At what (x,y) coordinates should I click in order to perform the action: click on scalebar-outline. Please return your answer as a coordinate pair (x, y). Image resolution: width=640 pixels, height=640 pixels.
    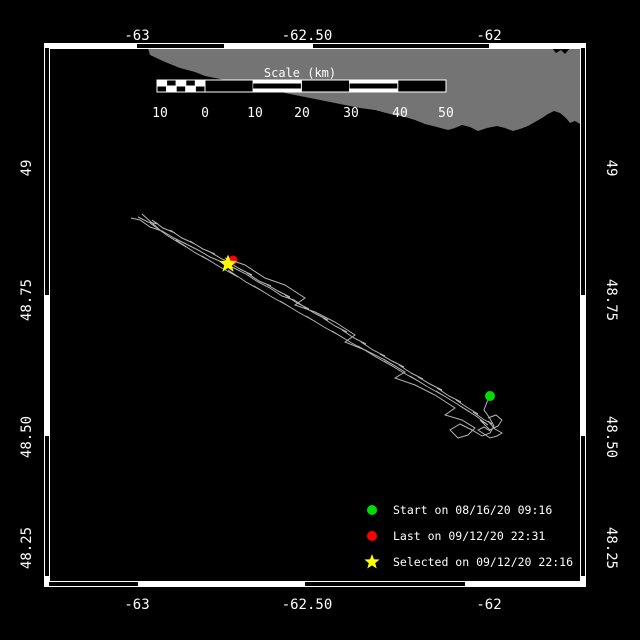
    Looking at the image, I should click on (301, 86).